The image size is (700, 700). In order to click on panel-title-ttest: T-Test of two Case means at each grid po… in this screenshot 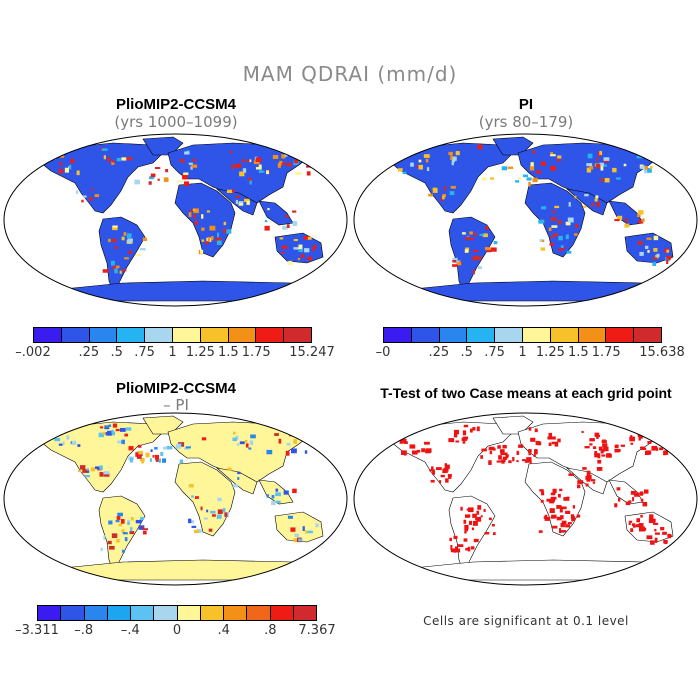, I will do `click(526, 393)`.